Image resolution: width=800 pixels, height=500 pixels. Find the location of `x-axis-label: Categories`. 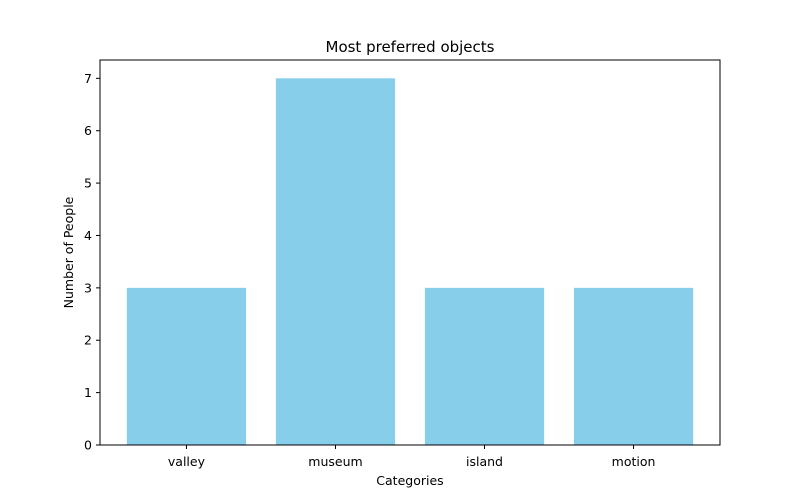

x-axis-label: Categories is located at coordinates (409, 480).